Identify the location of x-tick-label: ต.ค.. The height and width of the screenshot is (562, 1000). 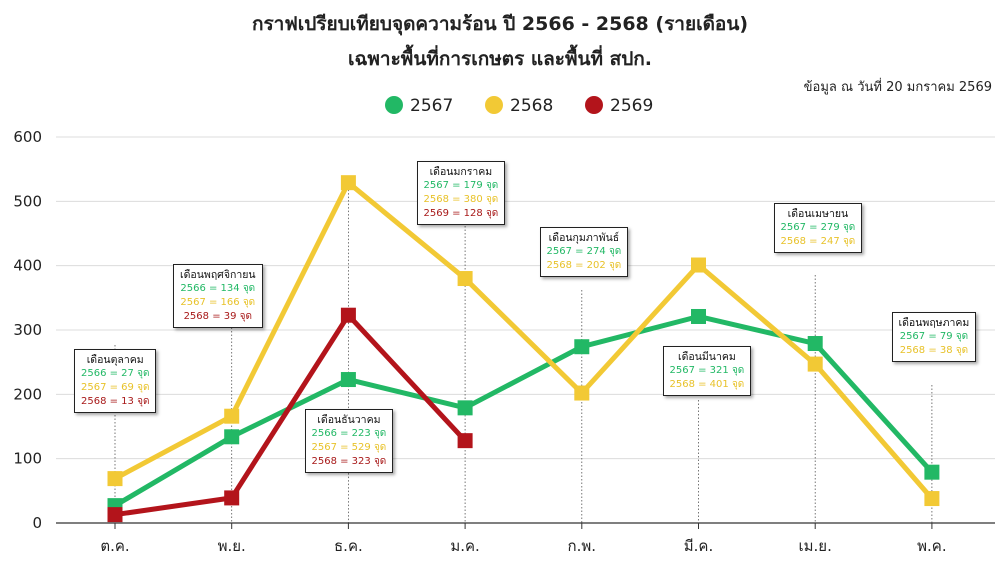
(114, 546).